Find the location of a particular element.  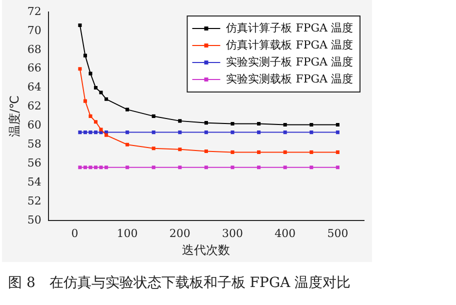

y-tick-label: 52 is located at coordinates (34, 201).